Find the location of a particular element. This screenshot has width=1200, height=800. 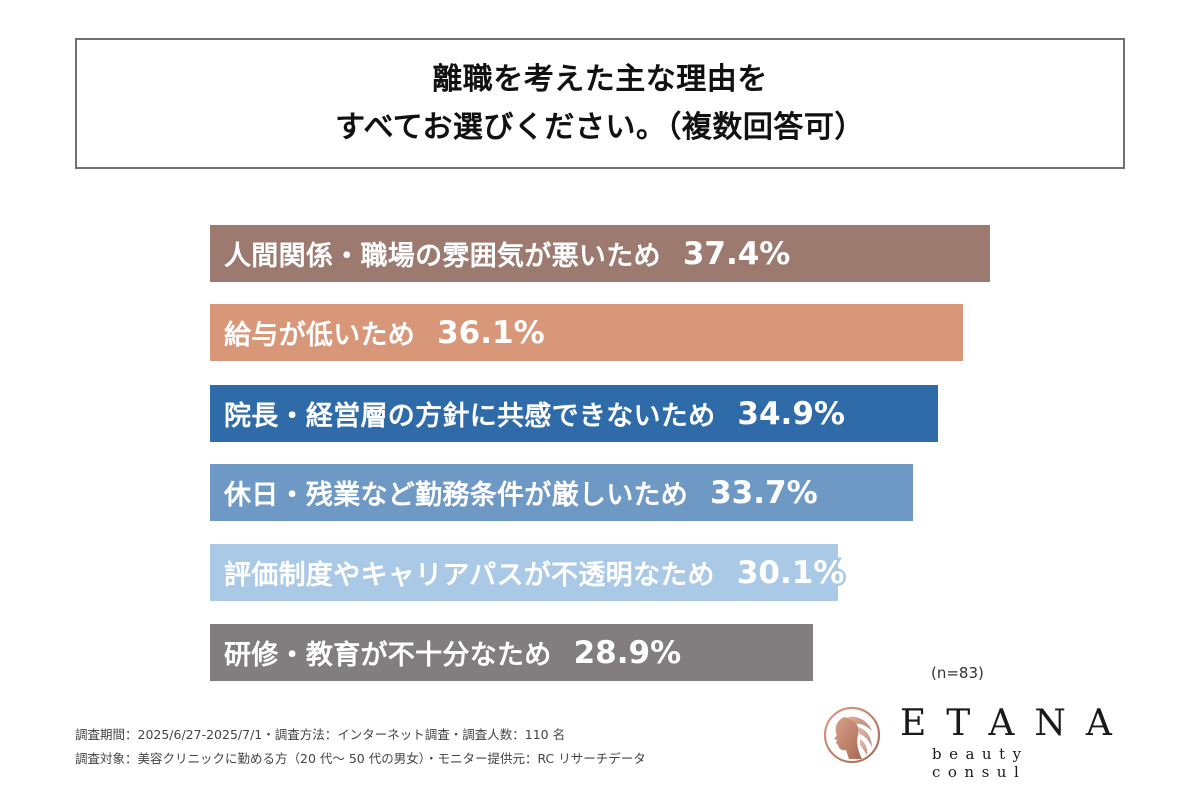

bar-row-6: 研修・教育が不十分なため 28.9% is located at coordinates (511, 652).